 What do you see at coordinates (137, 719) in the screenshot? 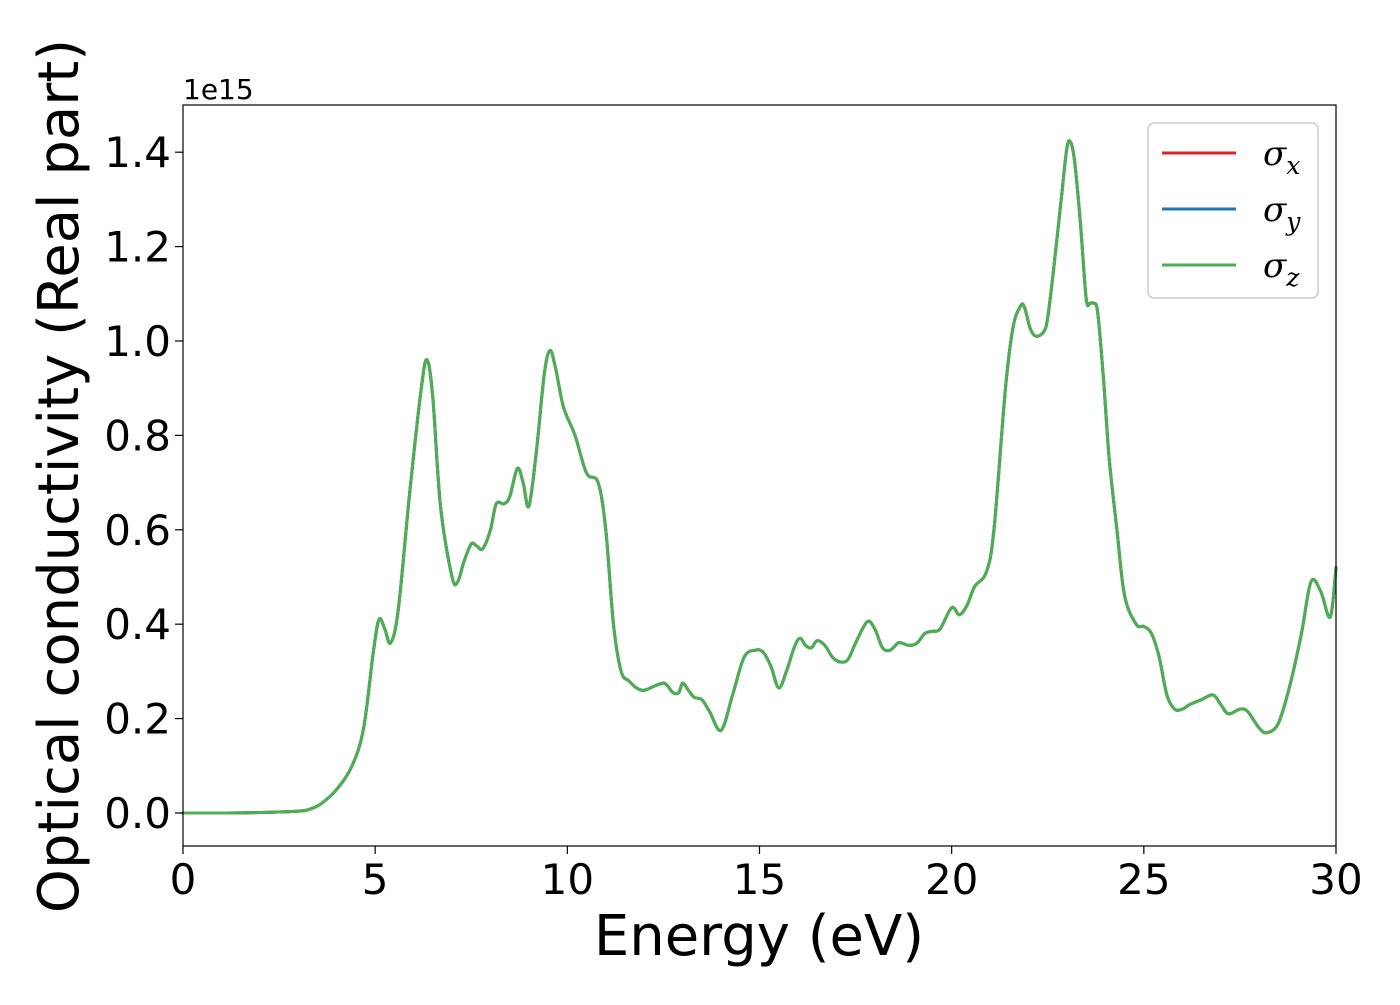
I see `y-tick-label: 0.2` at bounding box center [137, 719].